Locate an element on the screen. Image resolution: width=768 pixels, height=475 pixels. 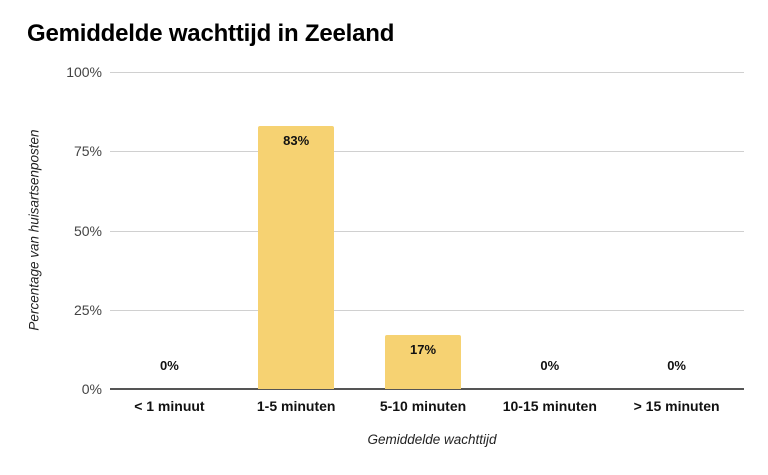
x-axis-label: Gemiddelde wachttijd is located at coordinates (432, 439).